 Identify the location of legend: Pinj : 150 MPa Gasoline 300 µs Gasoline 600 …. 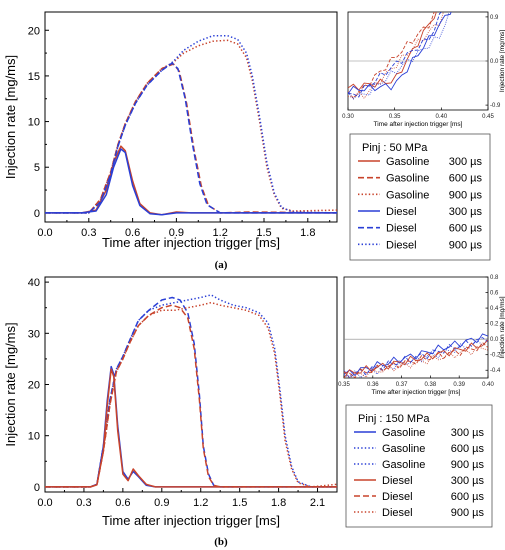
(419, 466).